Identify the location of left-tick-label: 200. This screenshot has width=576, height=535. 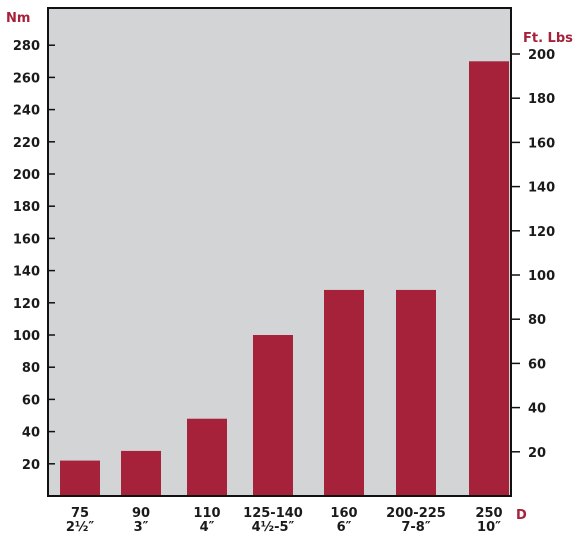
(26, 175).